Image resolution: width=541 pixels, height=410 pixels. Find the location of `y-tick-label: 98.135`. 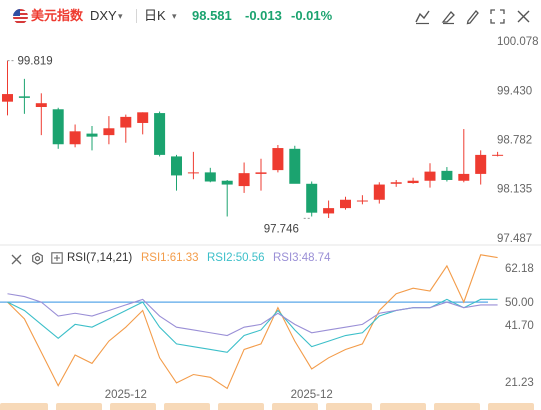

y-tick-label: 98.135 is located at coordinates (514, 190).